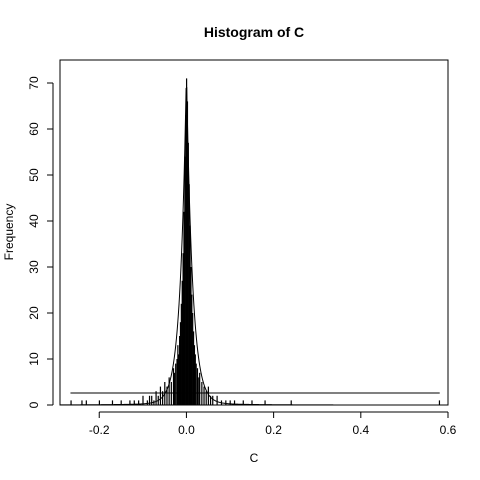 This screenshot has width=480, height=480. I want to click on y-axis-label: Frequency, so click(9, 232).